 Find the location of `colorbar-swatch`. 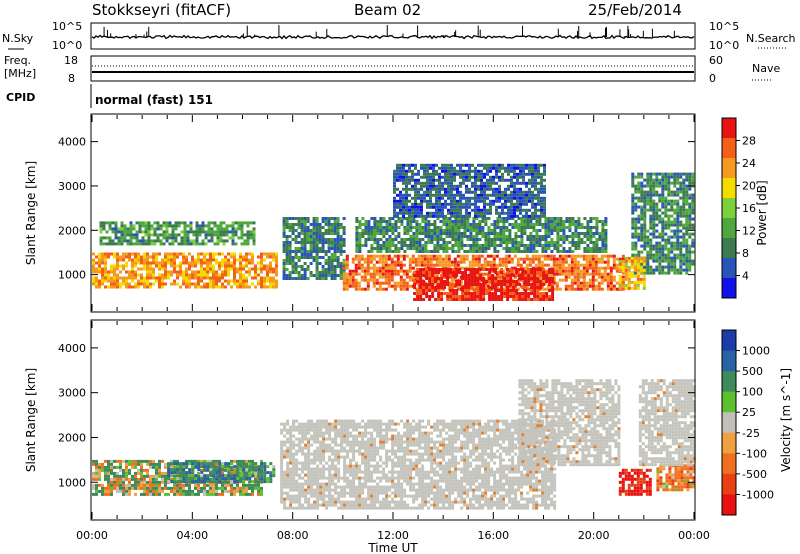

colorbar-swatch is located at coordinates (729, 188).